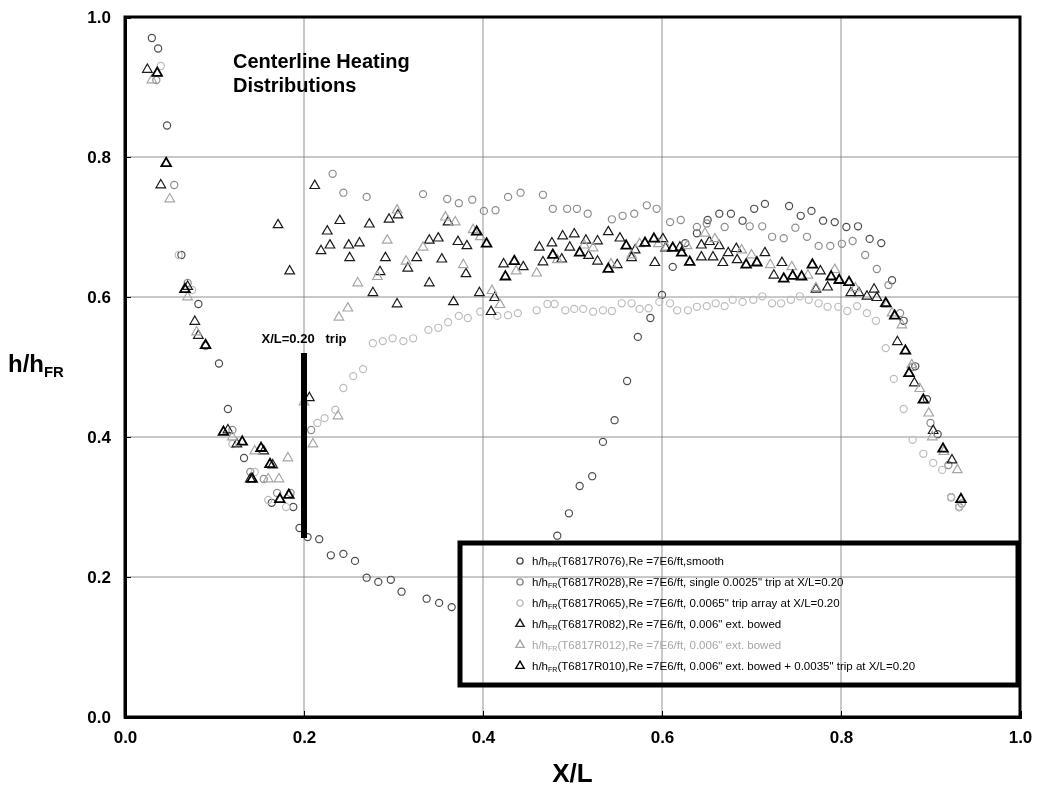  Describe the element at coordinates (662, 738) in the screenshot. I see `x-tick-label: 0.6` at that location.